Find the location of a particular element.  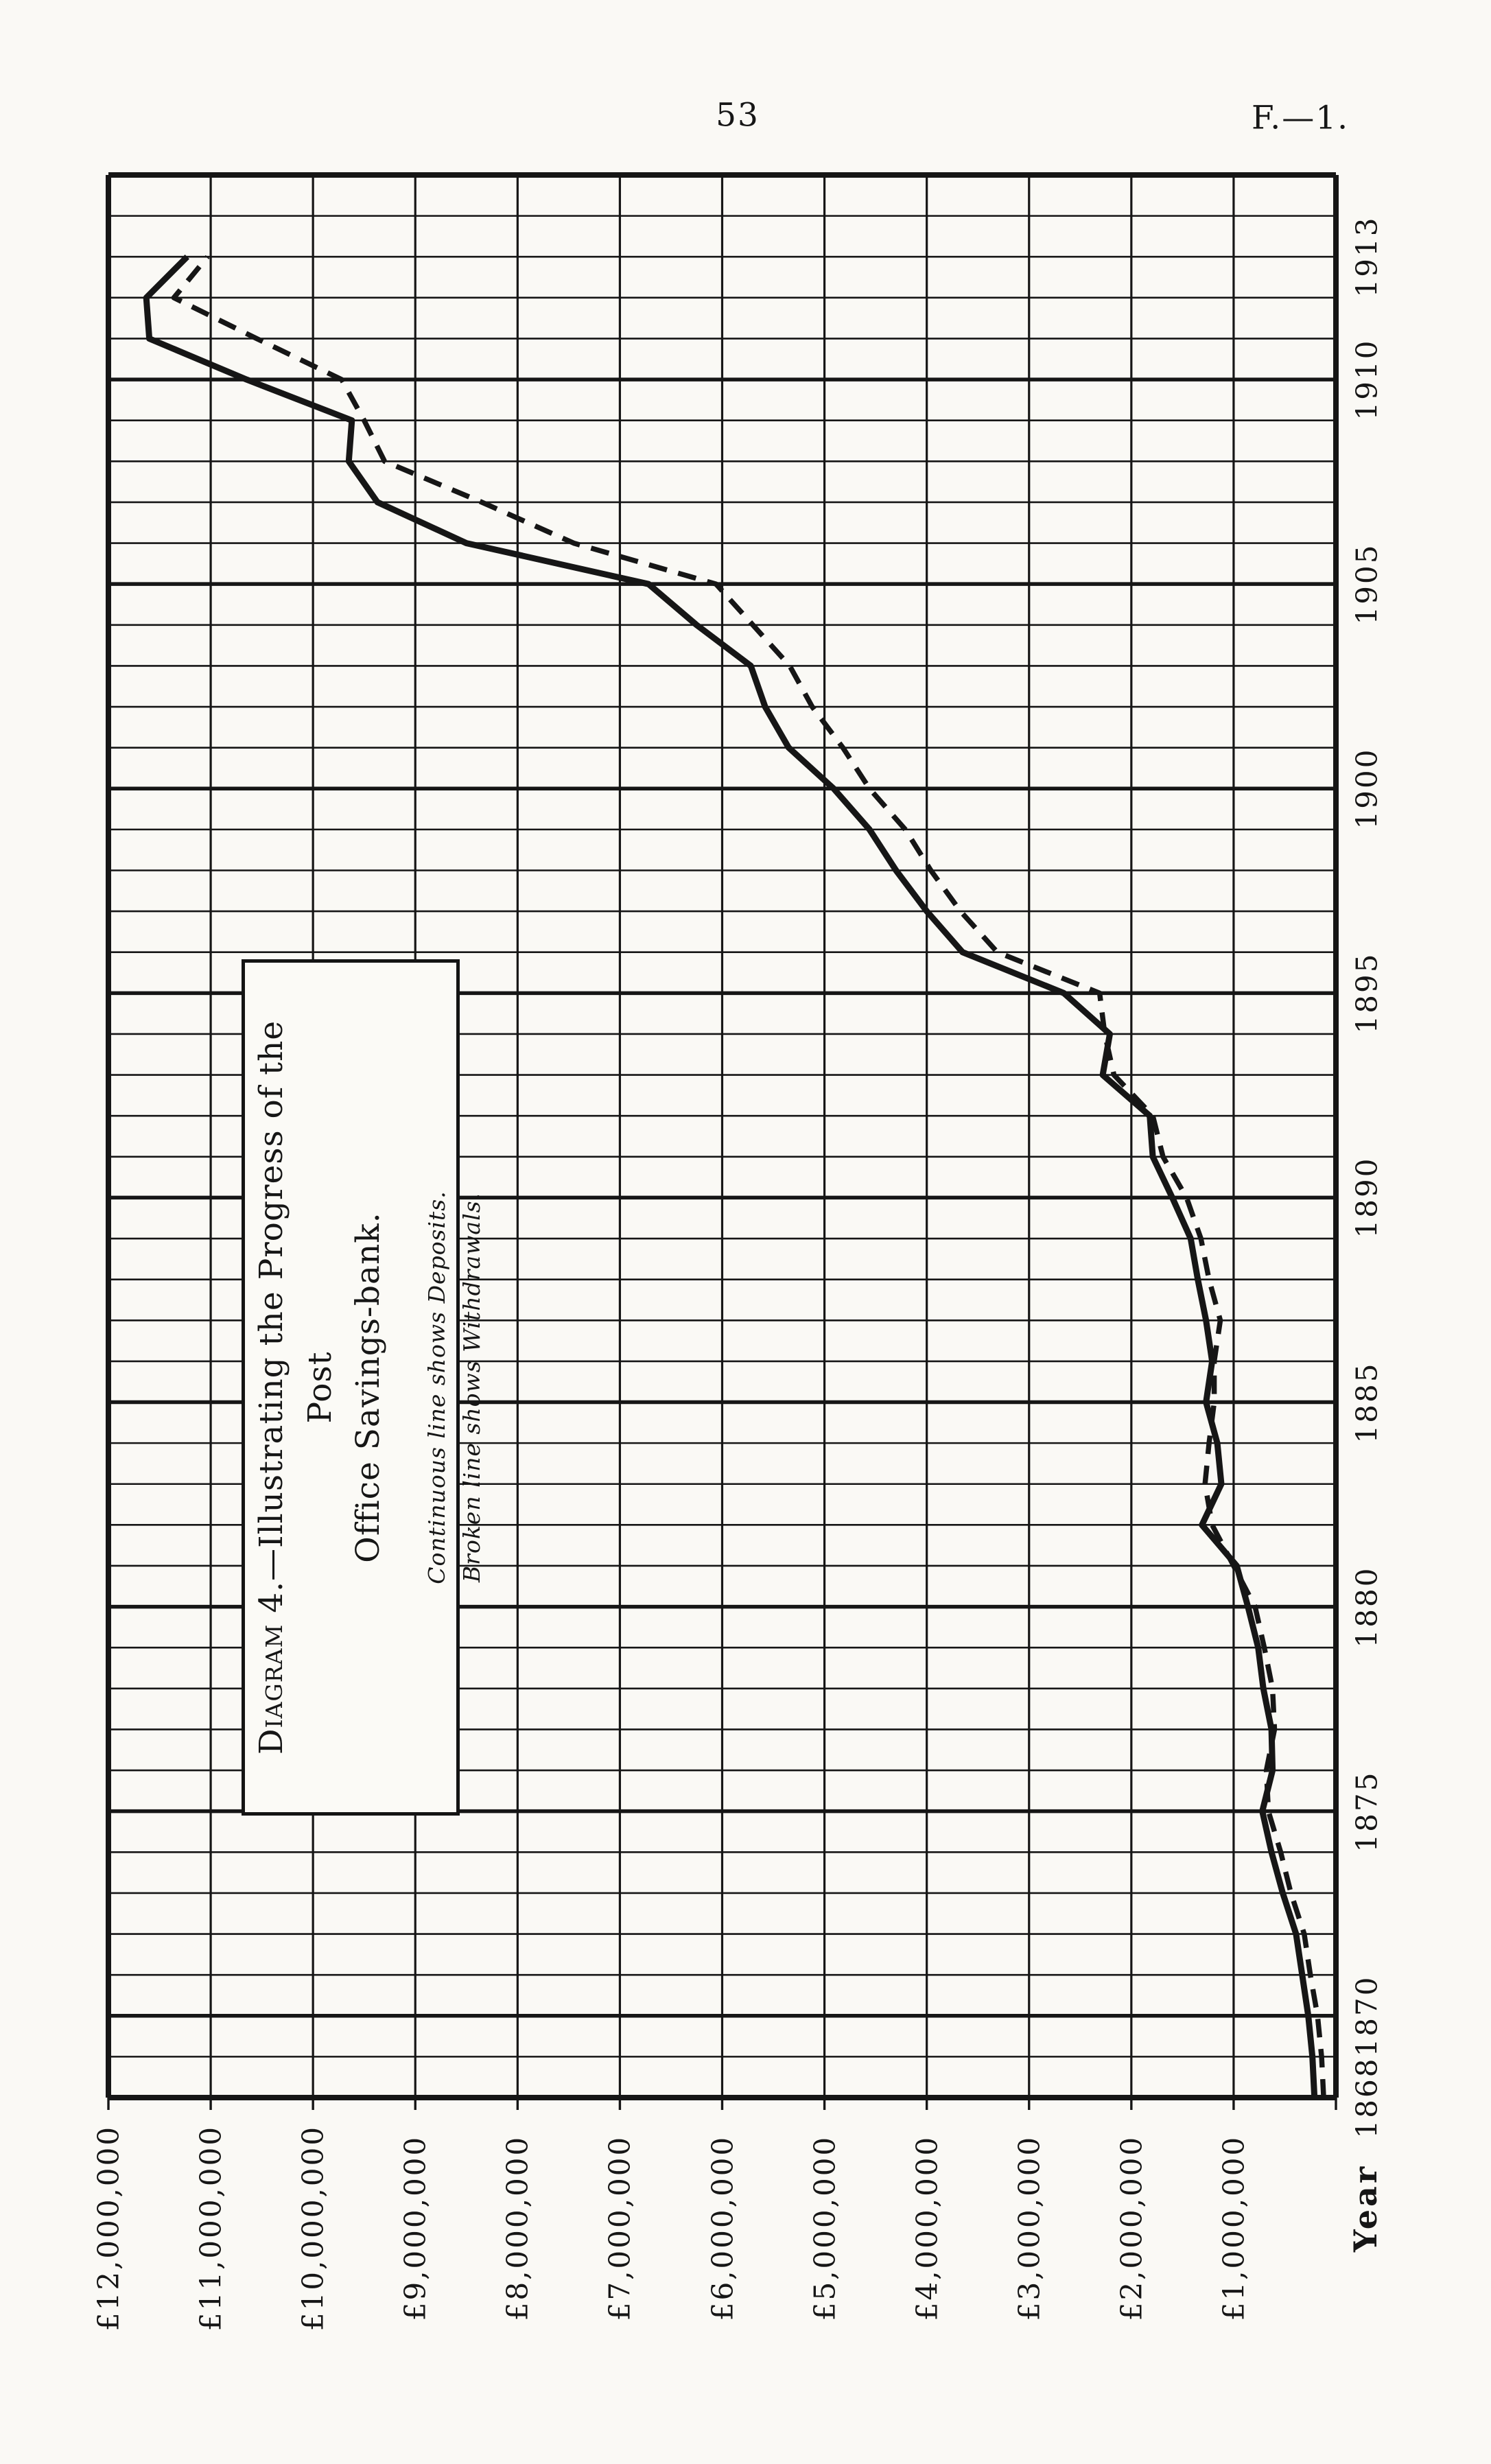

money-tick-label: £4,000,000 is located at coordinates (927, 2228).